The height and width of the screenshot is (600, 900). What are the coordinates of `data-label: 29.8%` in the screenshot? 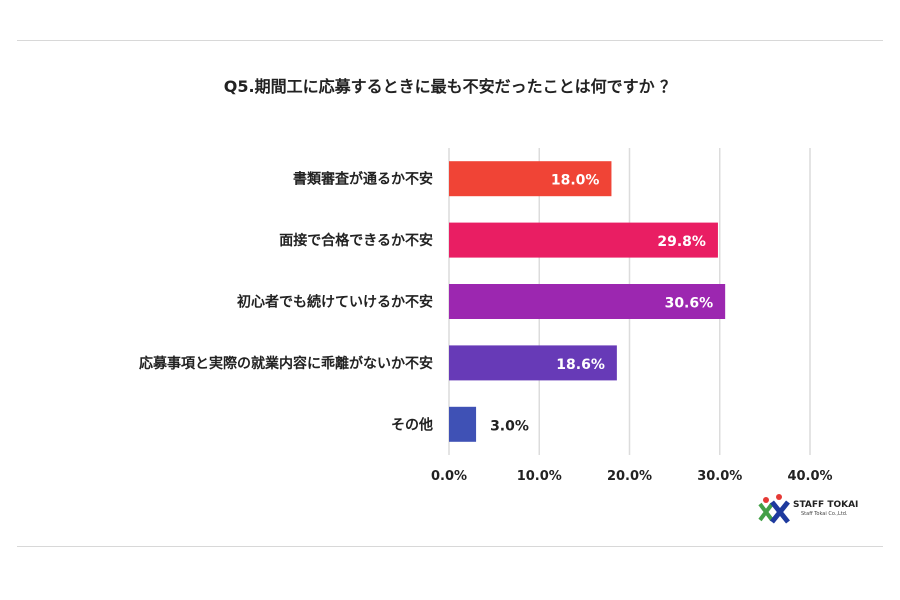 It's located at (681, 242).